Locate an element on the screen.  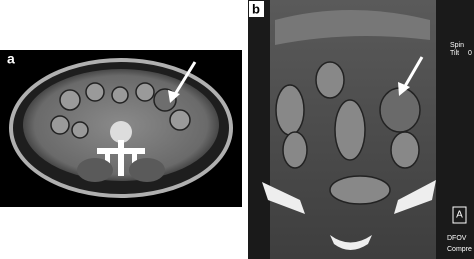
orientation-box is located at coordinates (459, 215).